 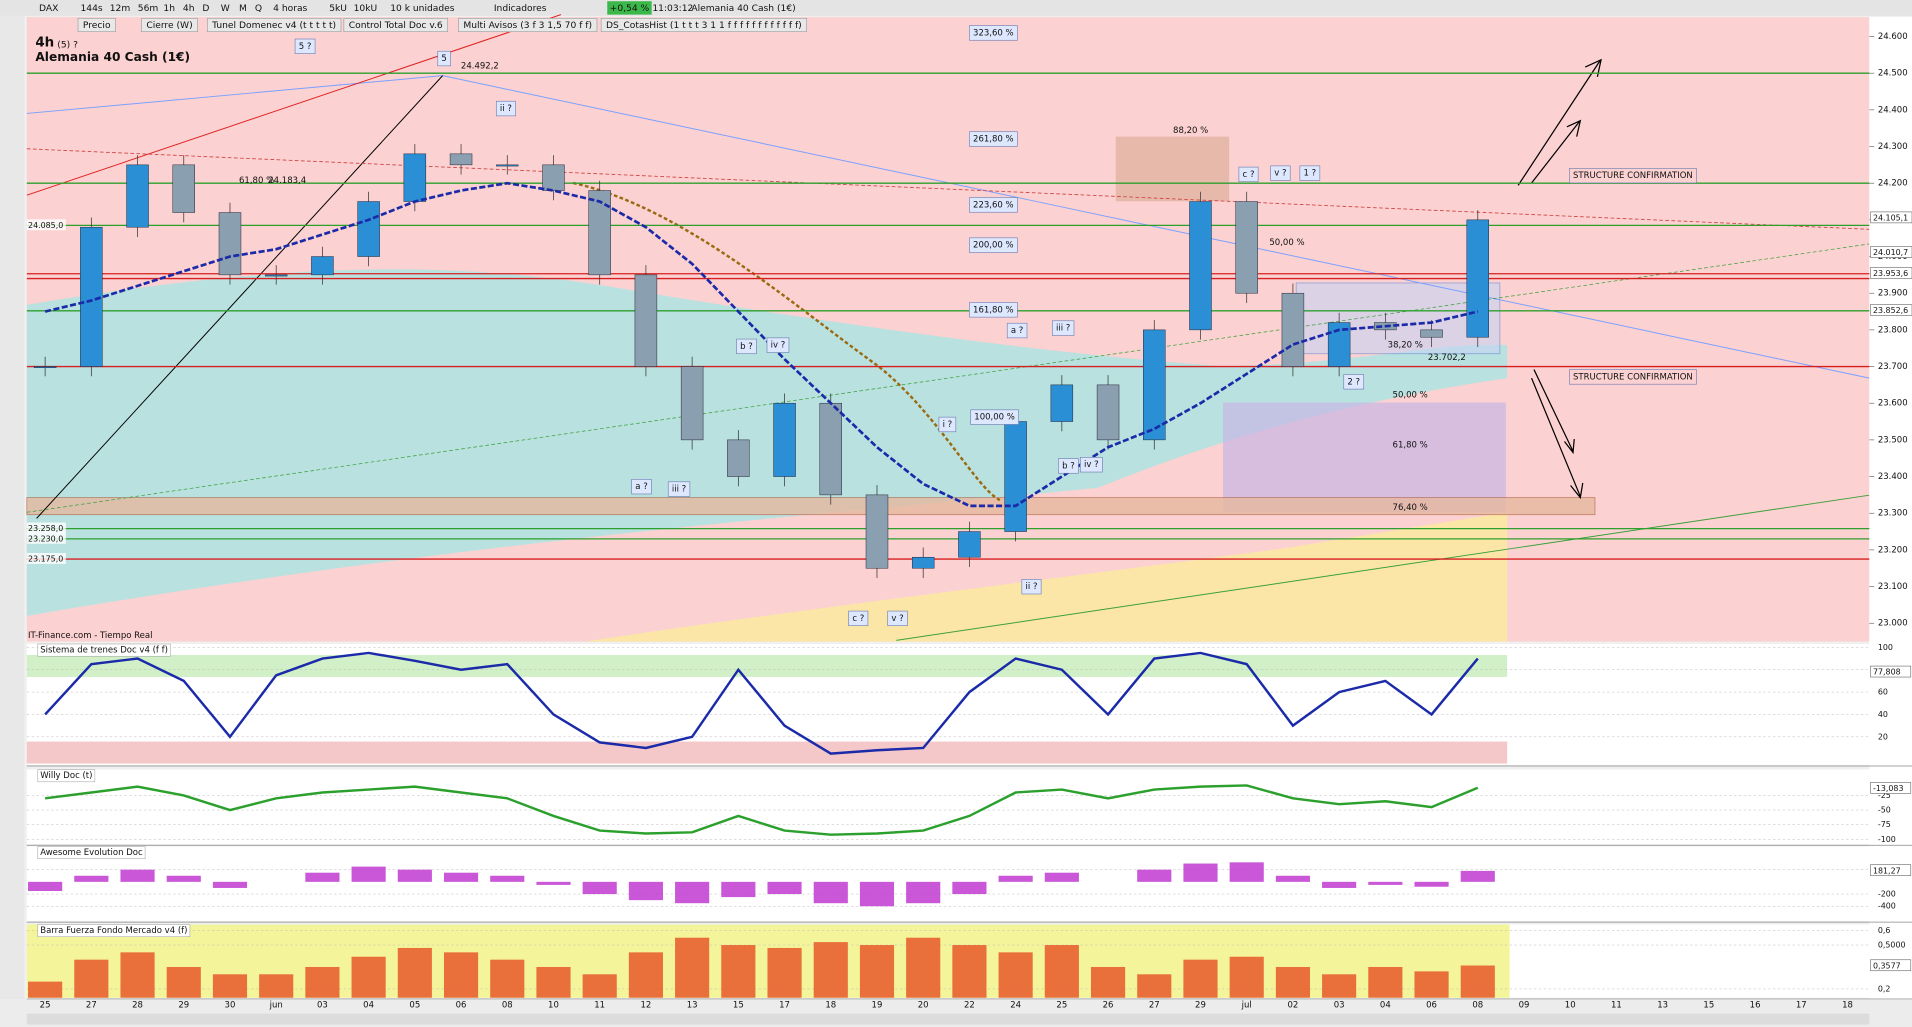 What do you see at coordinates (1292, 1006) in the screenshot?
I see `x-tick-label: 02` at bounding box center [1292, 1006].